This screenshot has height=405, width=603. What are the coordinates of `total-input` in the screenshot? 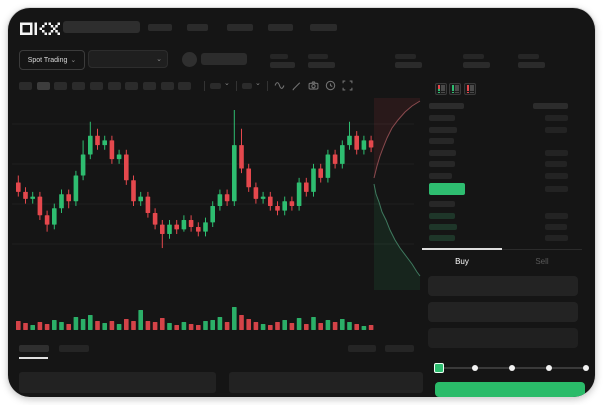 It's located at (503, 338).